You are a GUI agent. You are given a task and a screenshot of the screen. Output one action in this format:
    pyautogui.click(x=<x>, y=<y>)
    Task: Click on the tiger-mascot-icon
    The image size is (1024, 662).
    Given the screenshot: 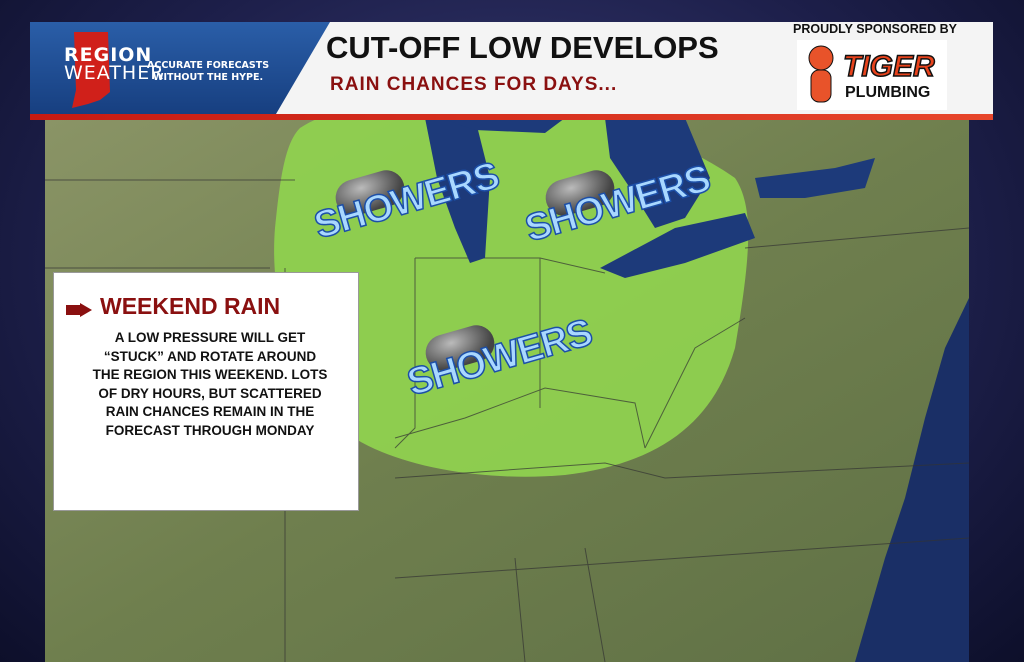 What is the action you would take?
    pyautogui.click(x=821, y=74)
    